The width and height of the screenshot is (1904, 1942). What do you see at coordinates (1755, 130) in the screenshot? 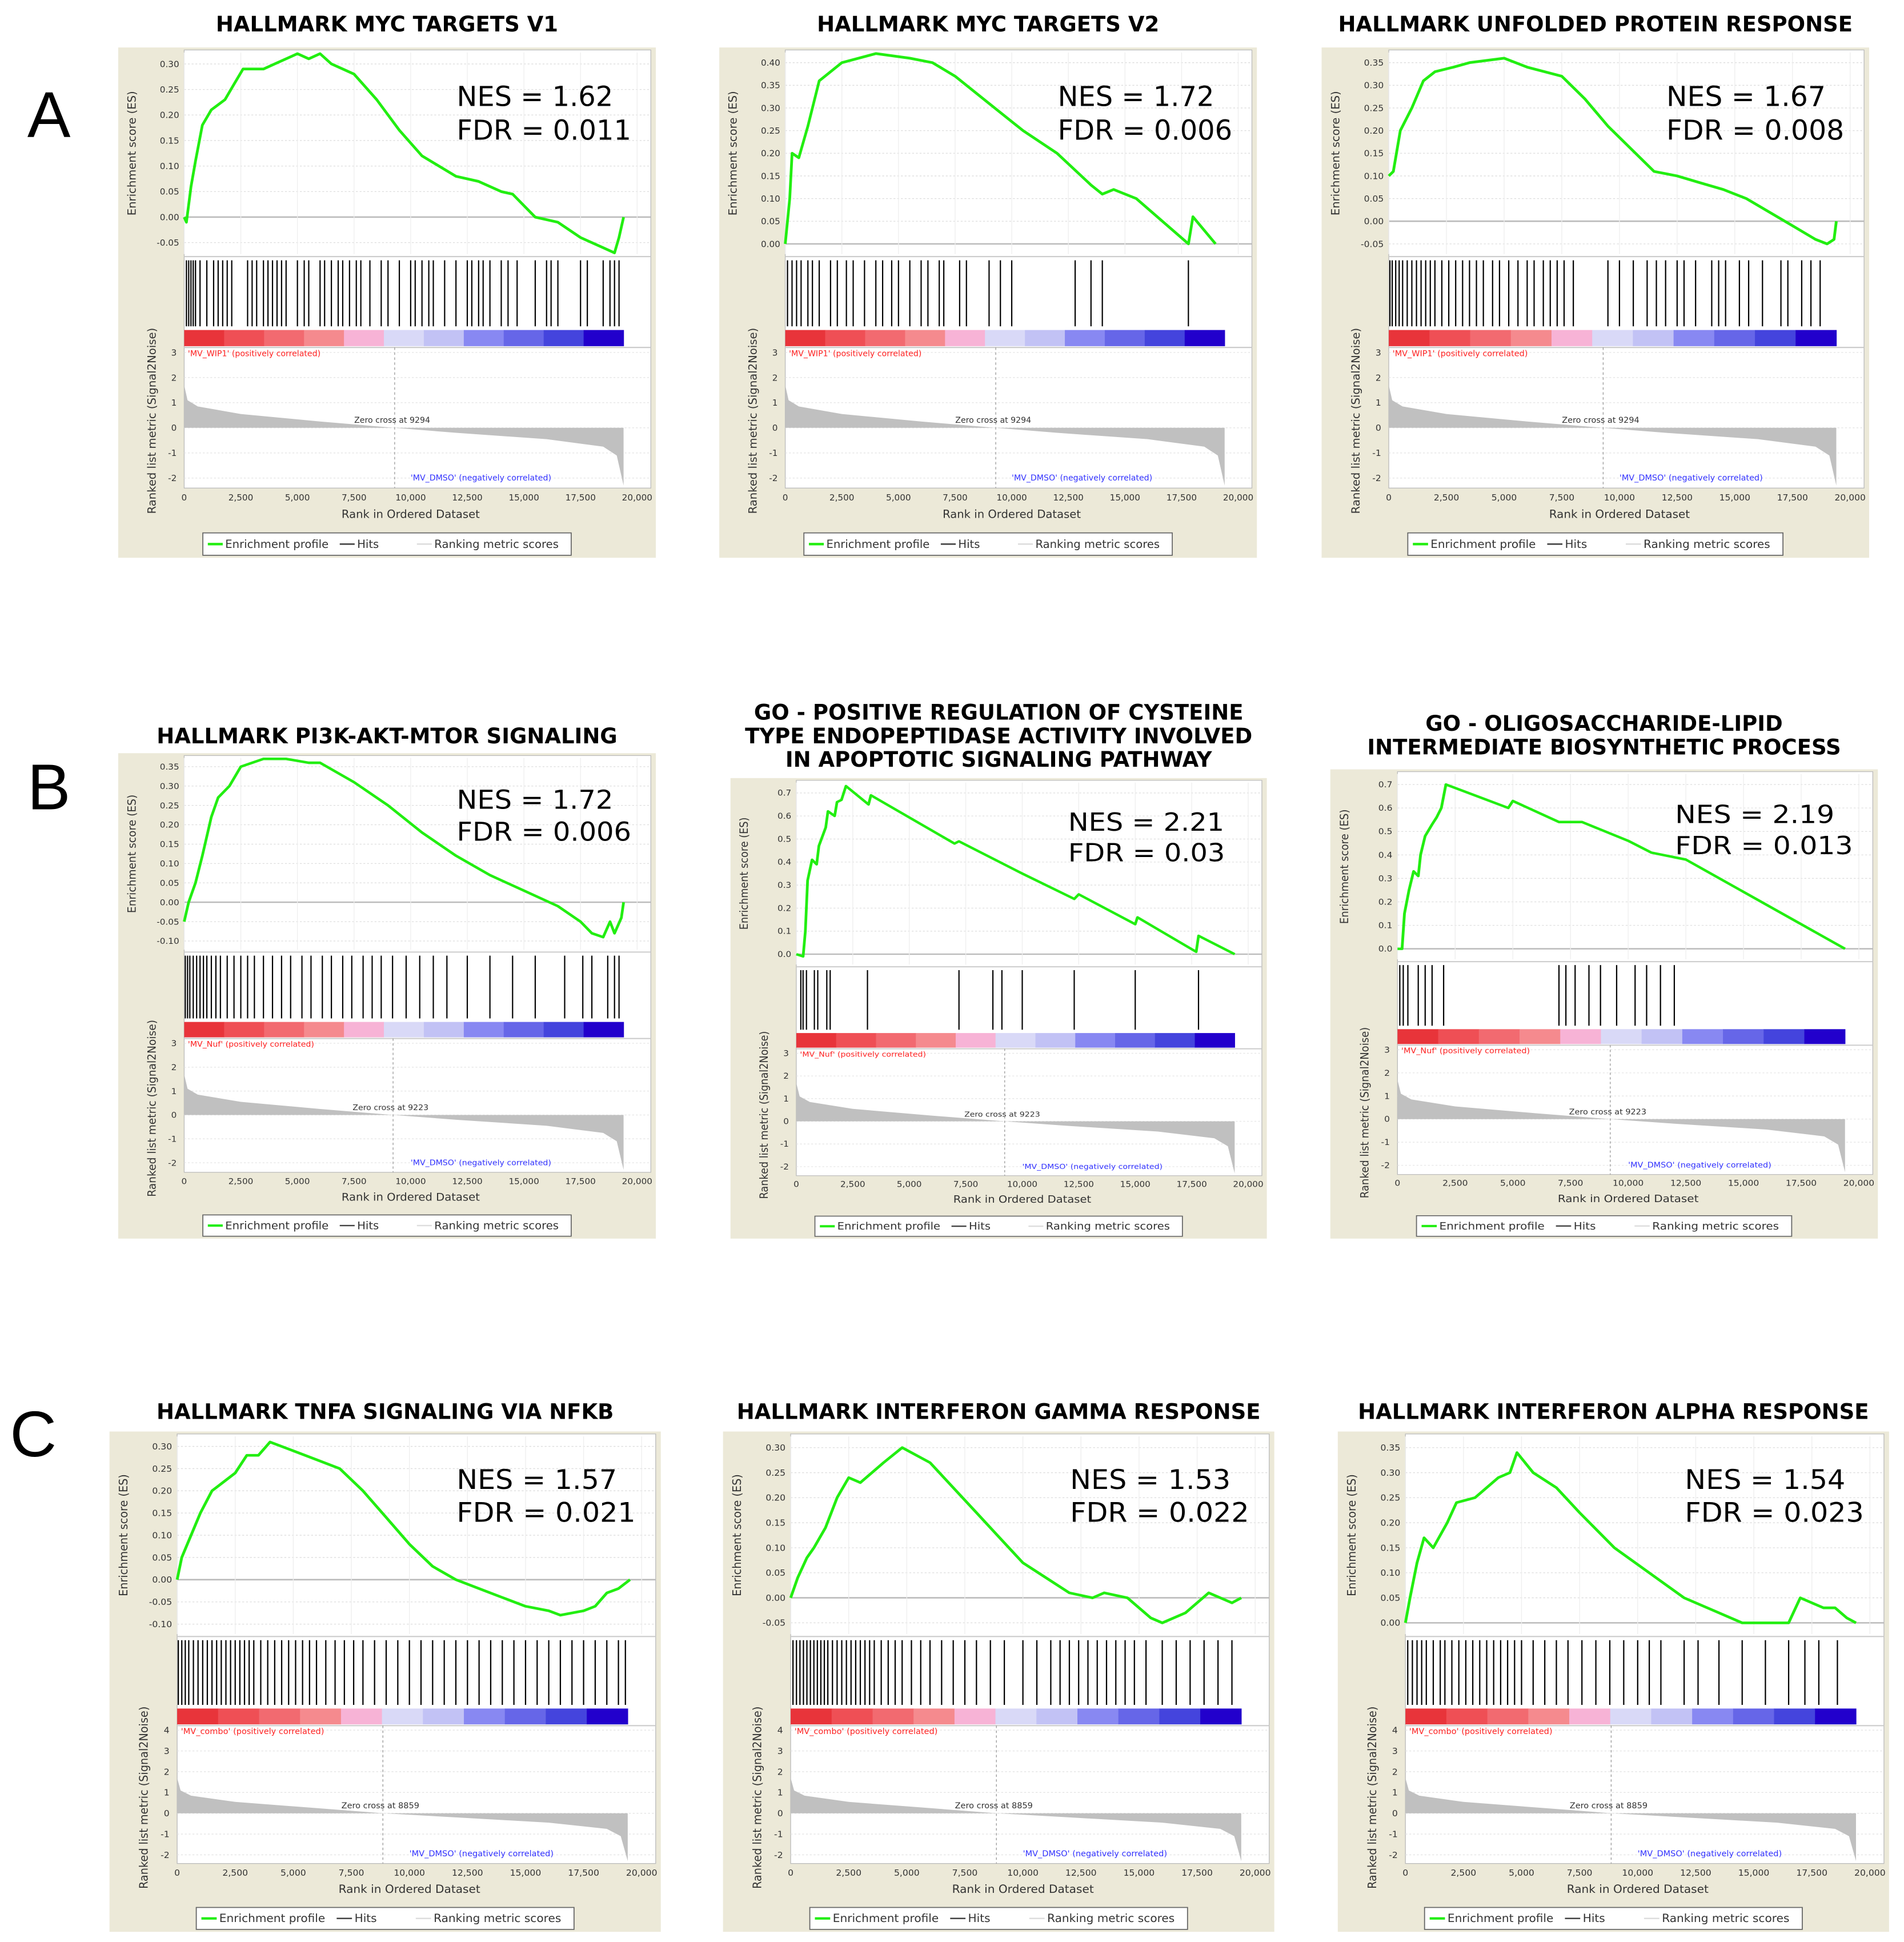
I see `fdr-value: FDR = 0.008` at bounding box center [1755, 130].